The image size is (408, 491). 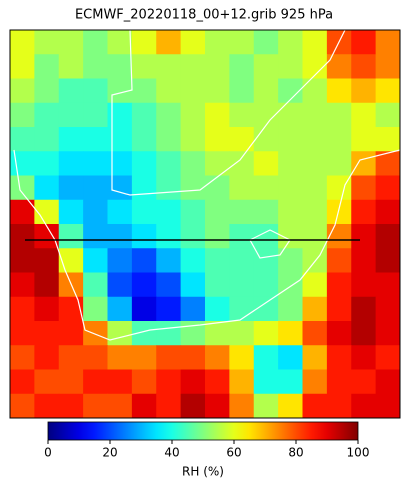 I want to click on colorbar-tick-label: 100, so click(x=358, y=453).